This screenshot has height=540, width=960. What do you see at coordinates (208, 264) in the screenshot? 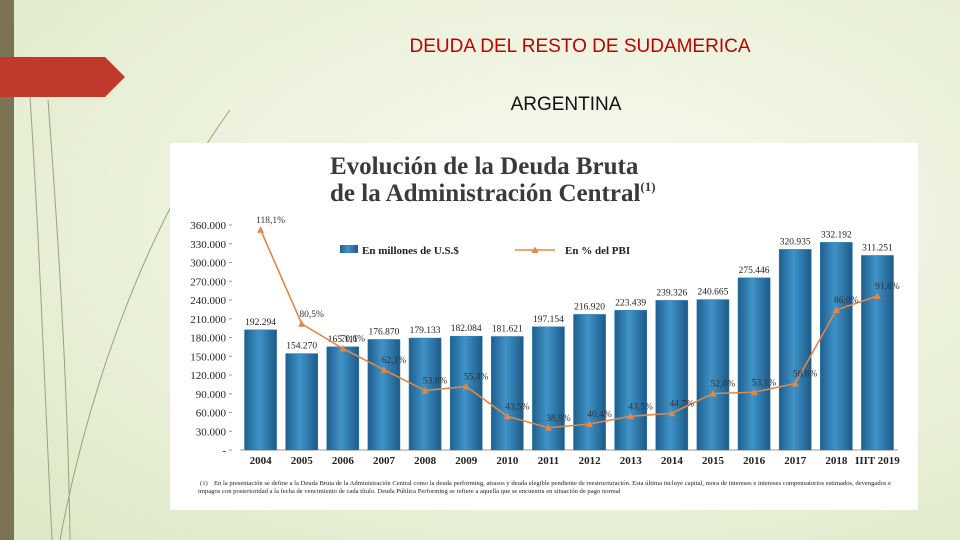
I see `y-tick-label: 300.000` at bounding box center [208, 264].